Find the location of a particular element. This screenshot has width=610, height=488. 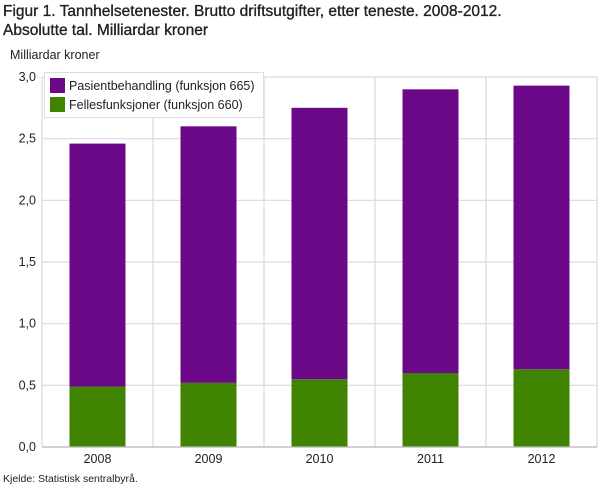

legend-label: Fellesfunksjoner (funksjon 660) is located at coordinates (156, 104).